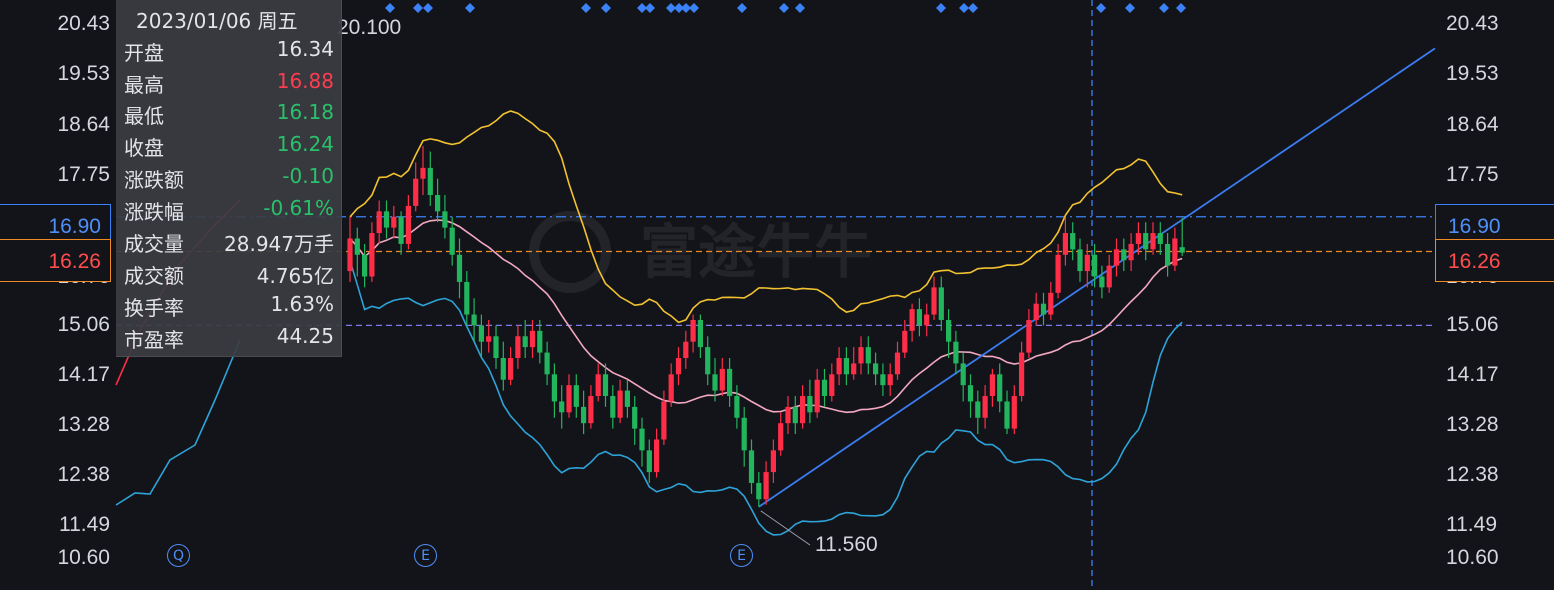 The height and width of the screenshot is (590, 1554). What do you see at coordinates (83, 324) in the screenshot?
I see `left-y-tick: 15.06` at bounding box center [83, 324].